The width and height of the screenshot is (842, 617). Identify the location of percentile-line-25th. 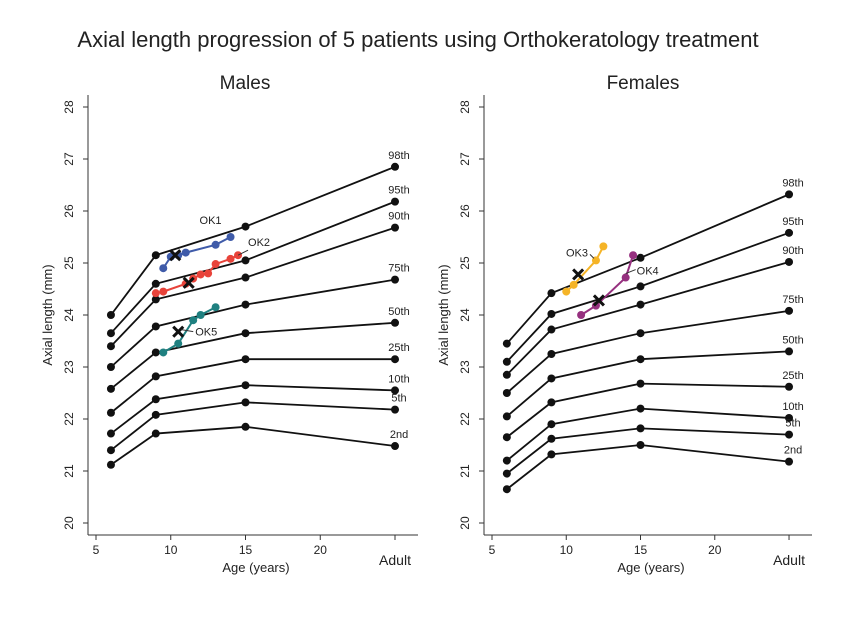
(253, 386).